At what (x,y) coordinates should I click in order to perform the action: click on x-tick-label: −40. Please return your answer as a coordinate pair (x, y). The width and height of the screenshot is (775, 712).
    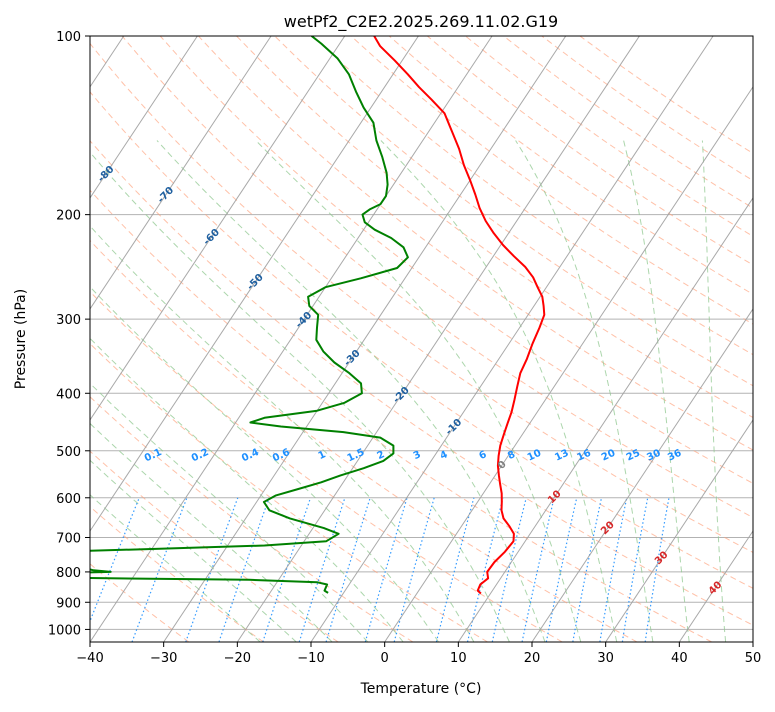
    Looking at the image, I should click on (89, 658).